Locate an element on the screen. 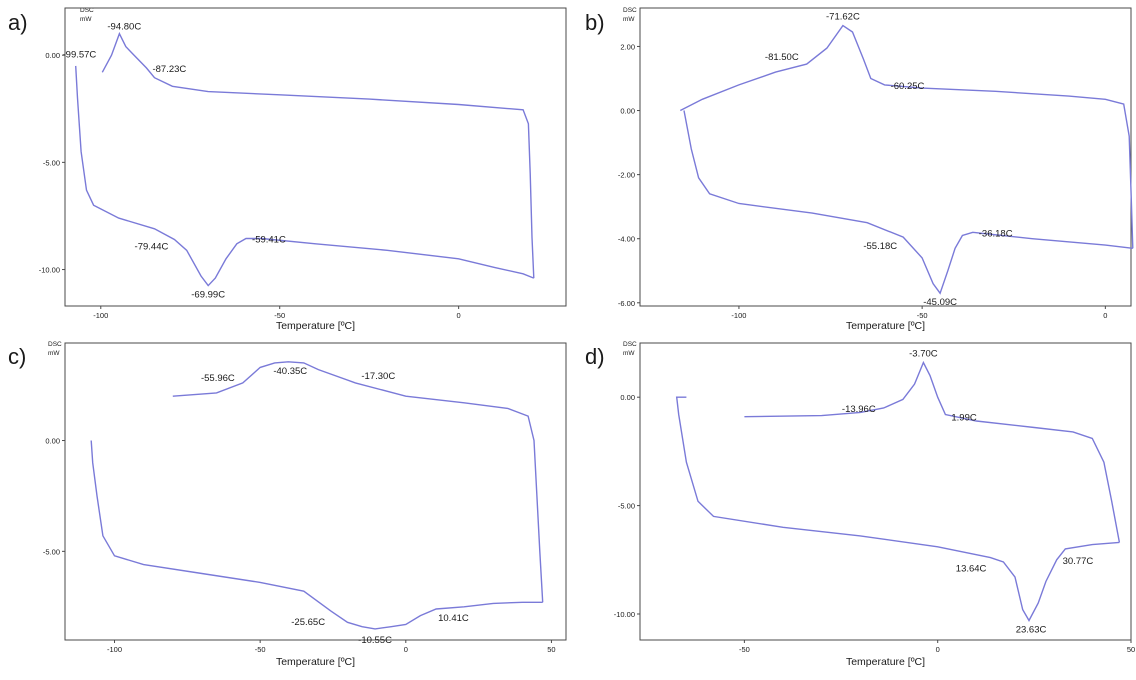 This screenshot has width=1136, height=680. peak-annotation: -71.62C is located at coordinates (843, 17).